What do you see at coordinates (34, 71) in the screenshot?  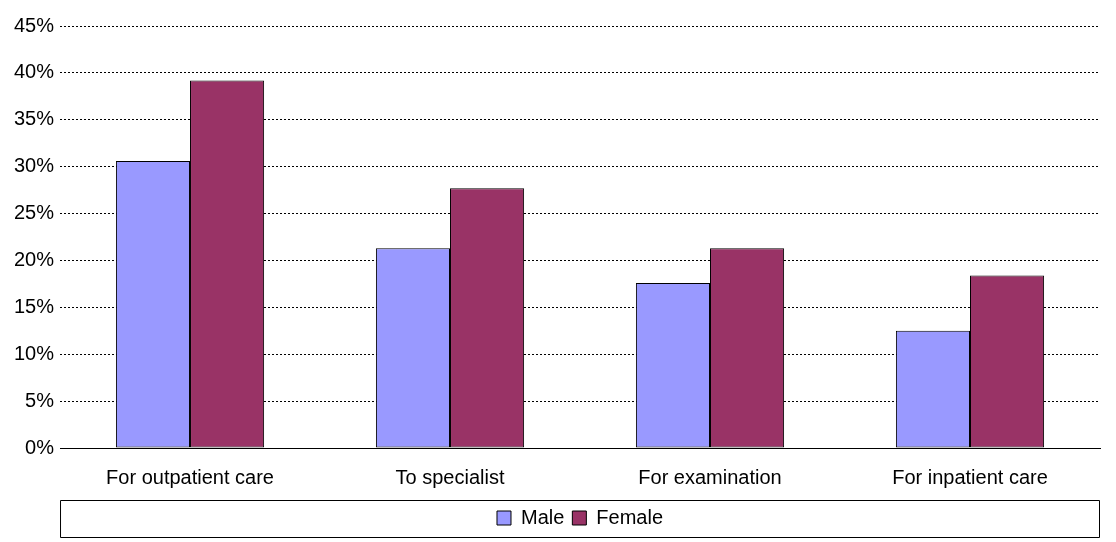 I see `y-tick-label: 40%` at bounding box center [34, 71].